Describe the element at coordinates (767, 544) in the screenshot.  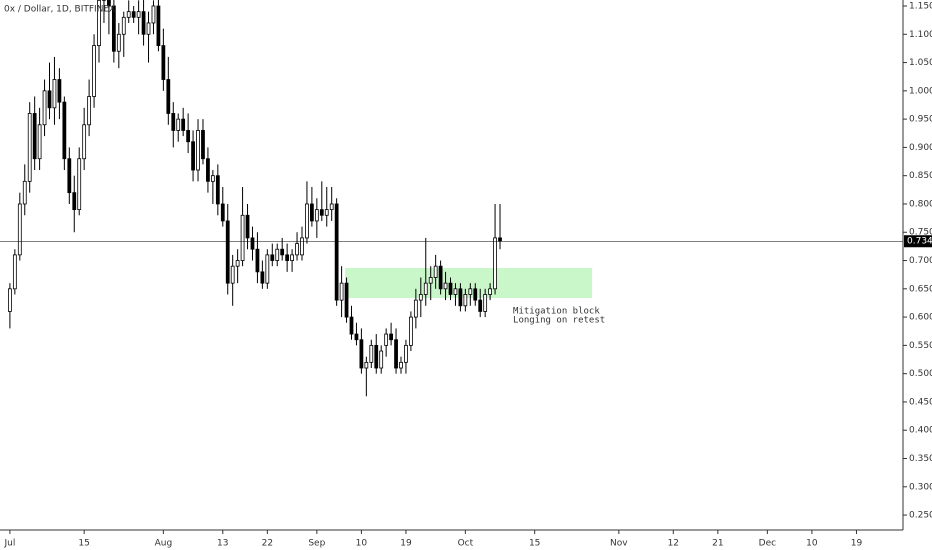
I see `x-tick-label: Dec` at that location.